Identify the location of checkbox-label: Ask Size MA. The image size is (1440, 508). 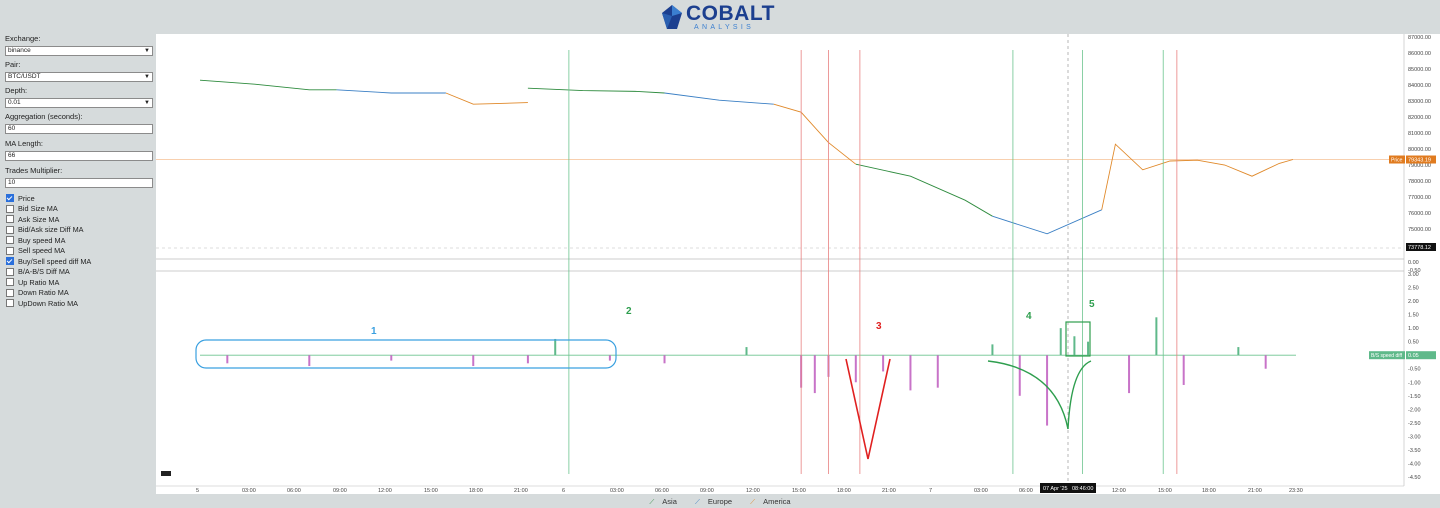
(39, 219).